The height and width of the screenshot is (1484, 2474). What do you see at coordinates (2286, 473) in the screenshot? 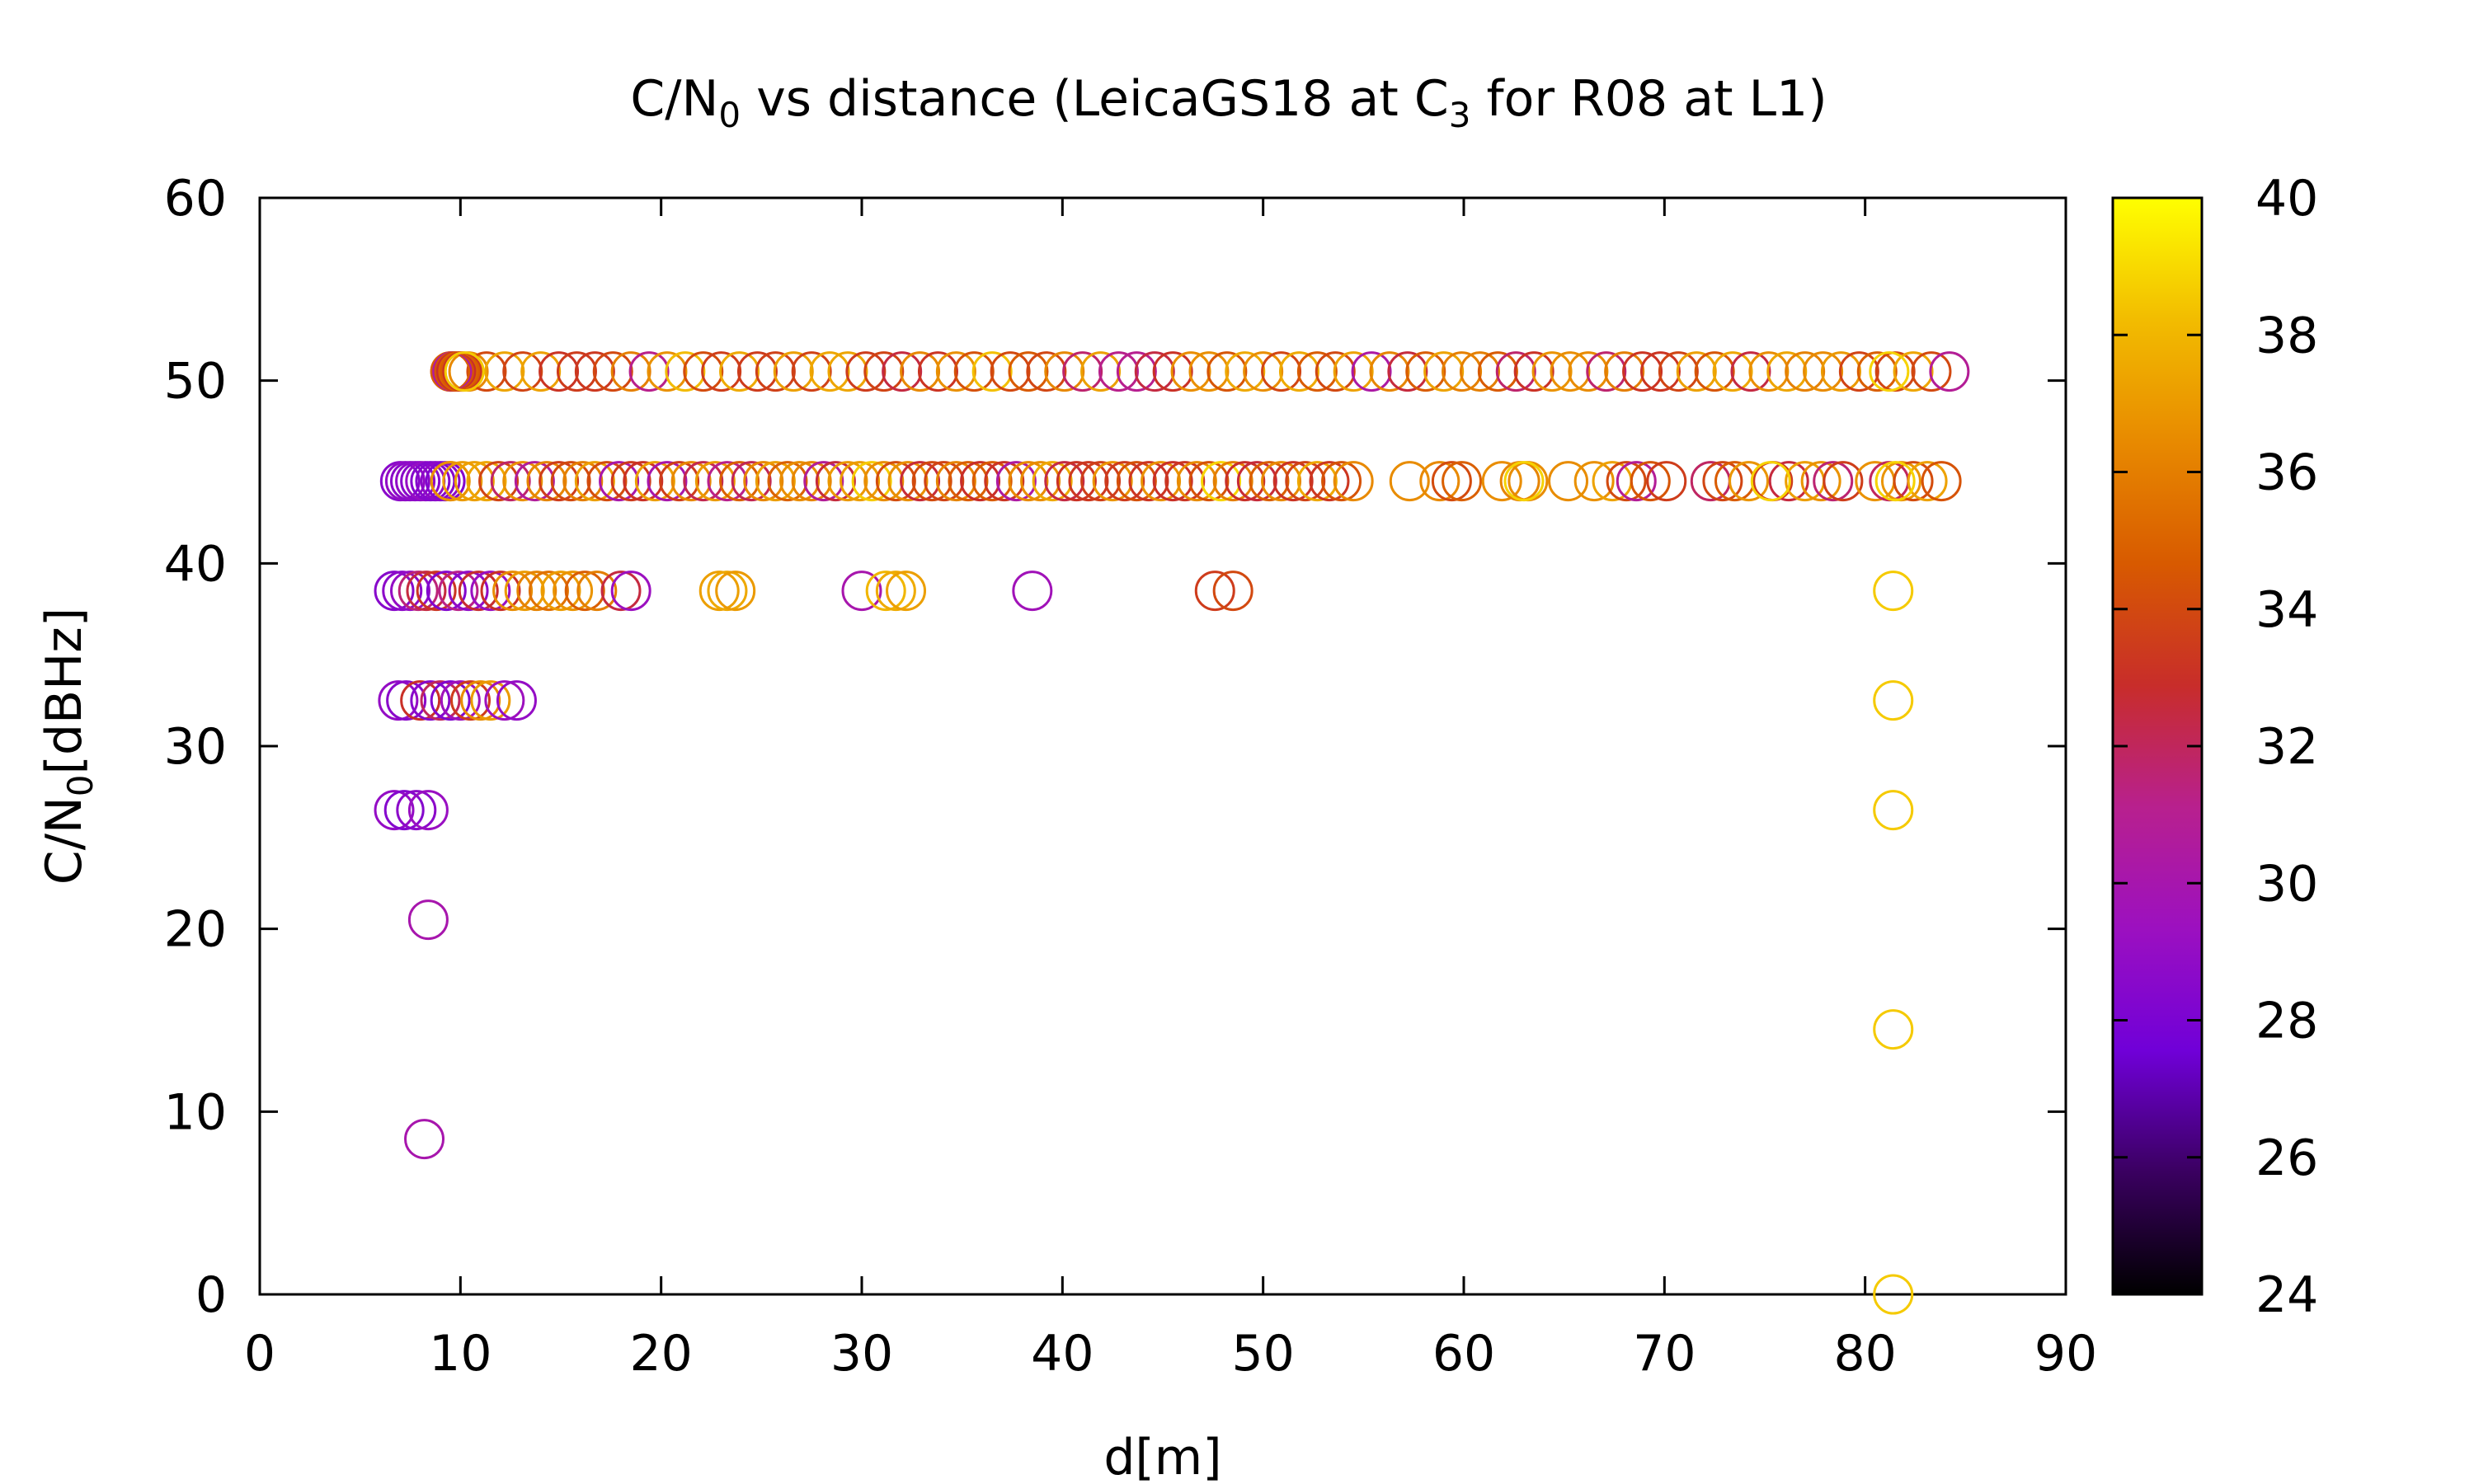
I see `colorbar-tick-label: 36` at bounding box center [2286, 473].